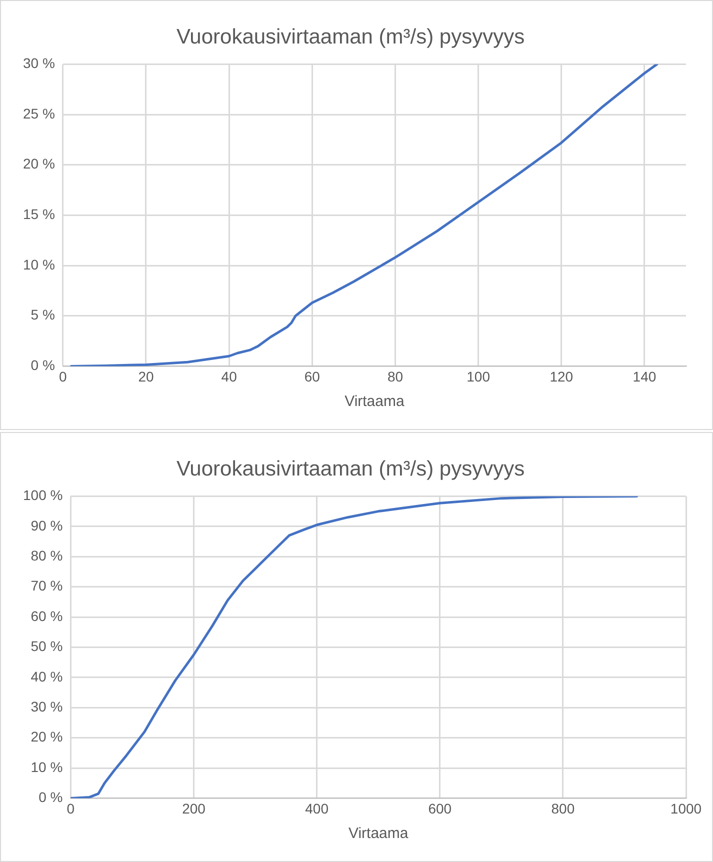  Describe the element at coordinates (312, 376) in the screenshot. I see `x-tick-label: 60` at that location.